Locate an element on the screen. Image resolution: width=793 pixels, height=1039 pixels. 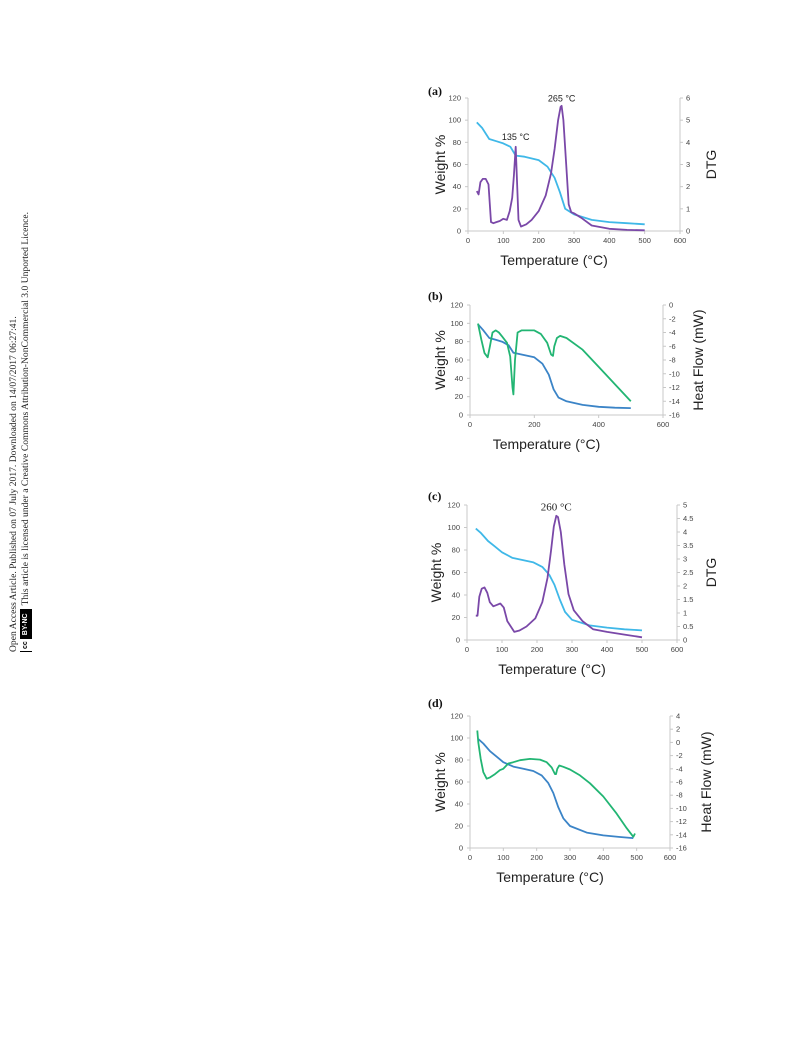
panel-label: (a) is located at coordinates (435, 91).